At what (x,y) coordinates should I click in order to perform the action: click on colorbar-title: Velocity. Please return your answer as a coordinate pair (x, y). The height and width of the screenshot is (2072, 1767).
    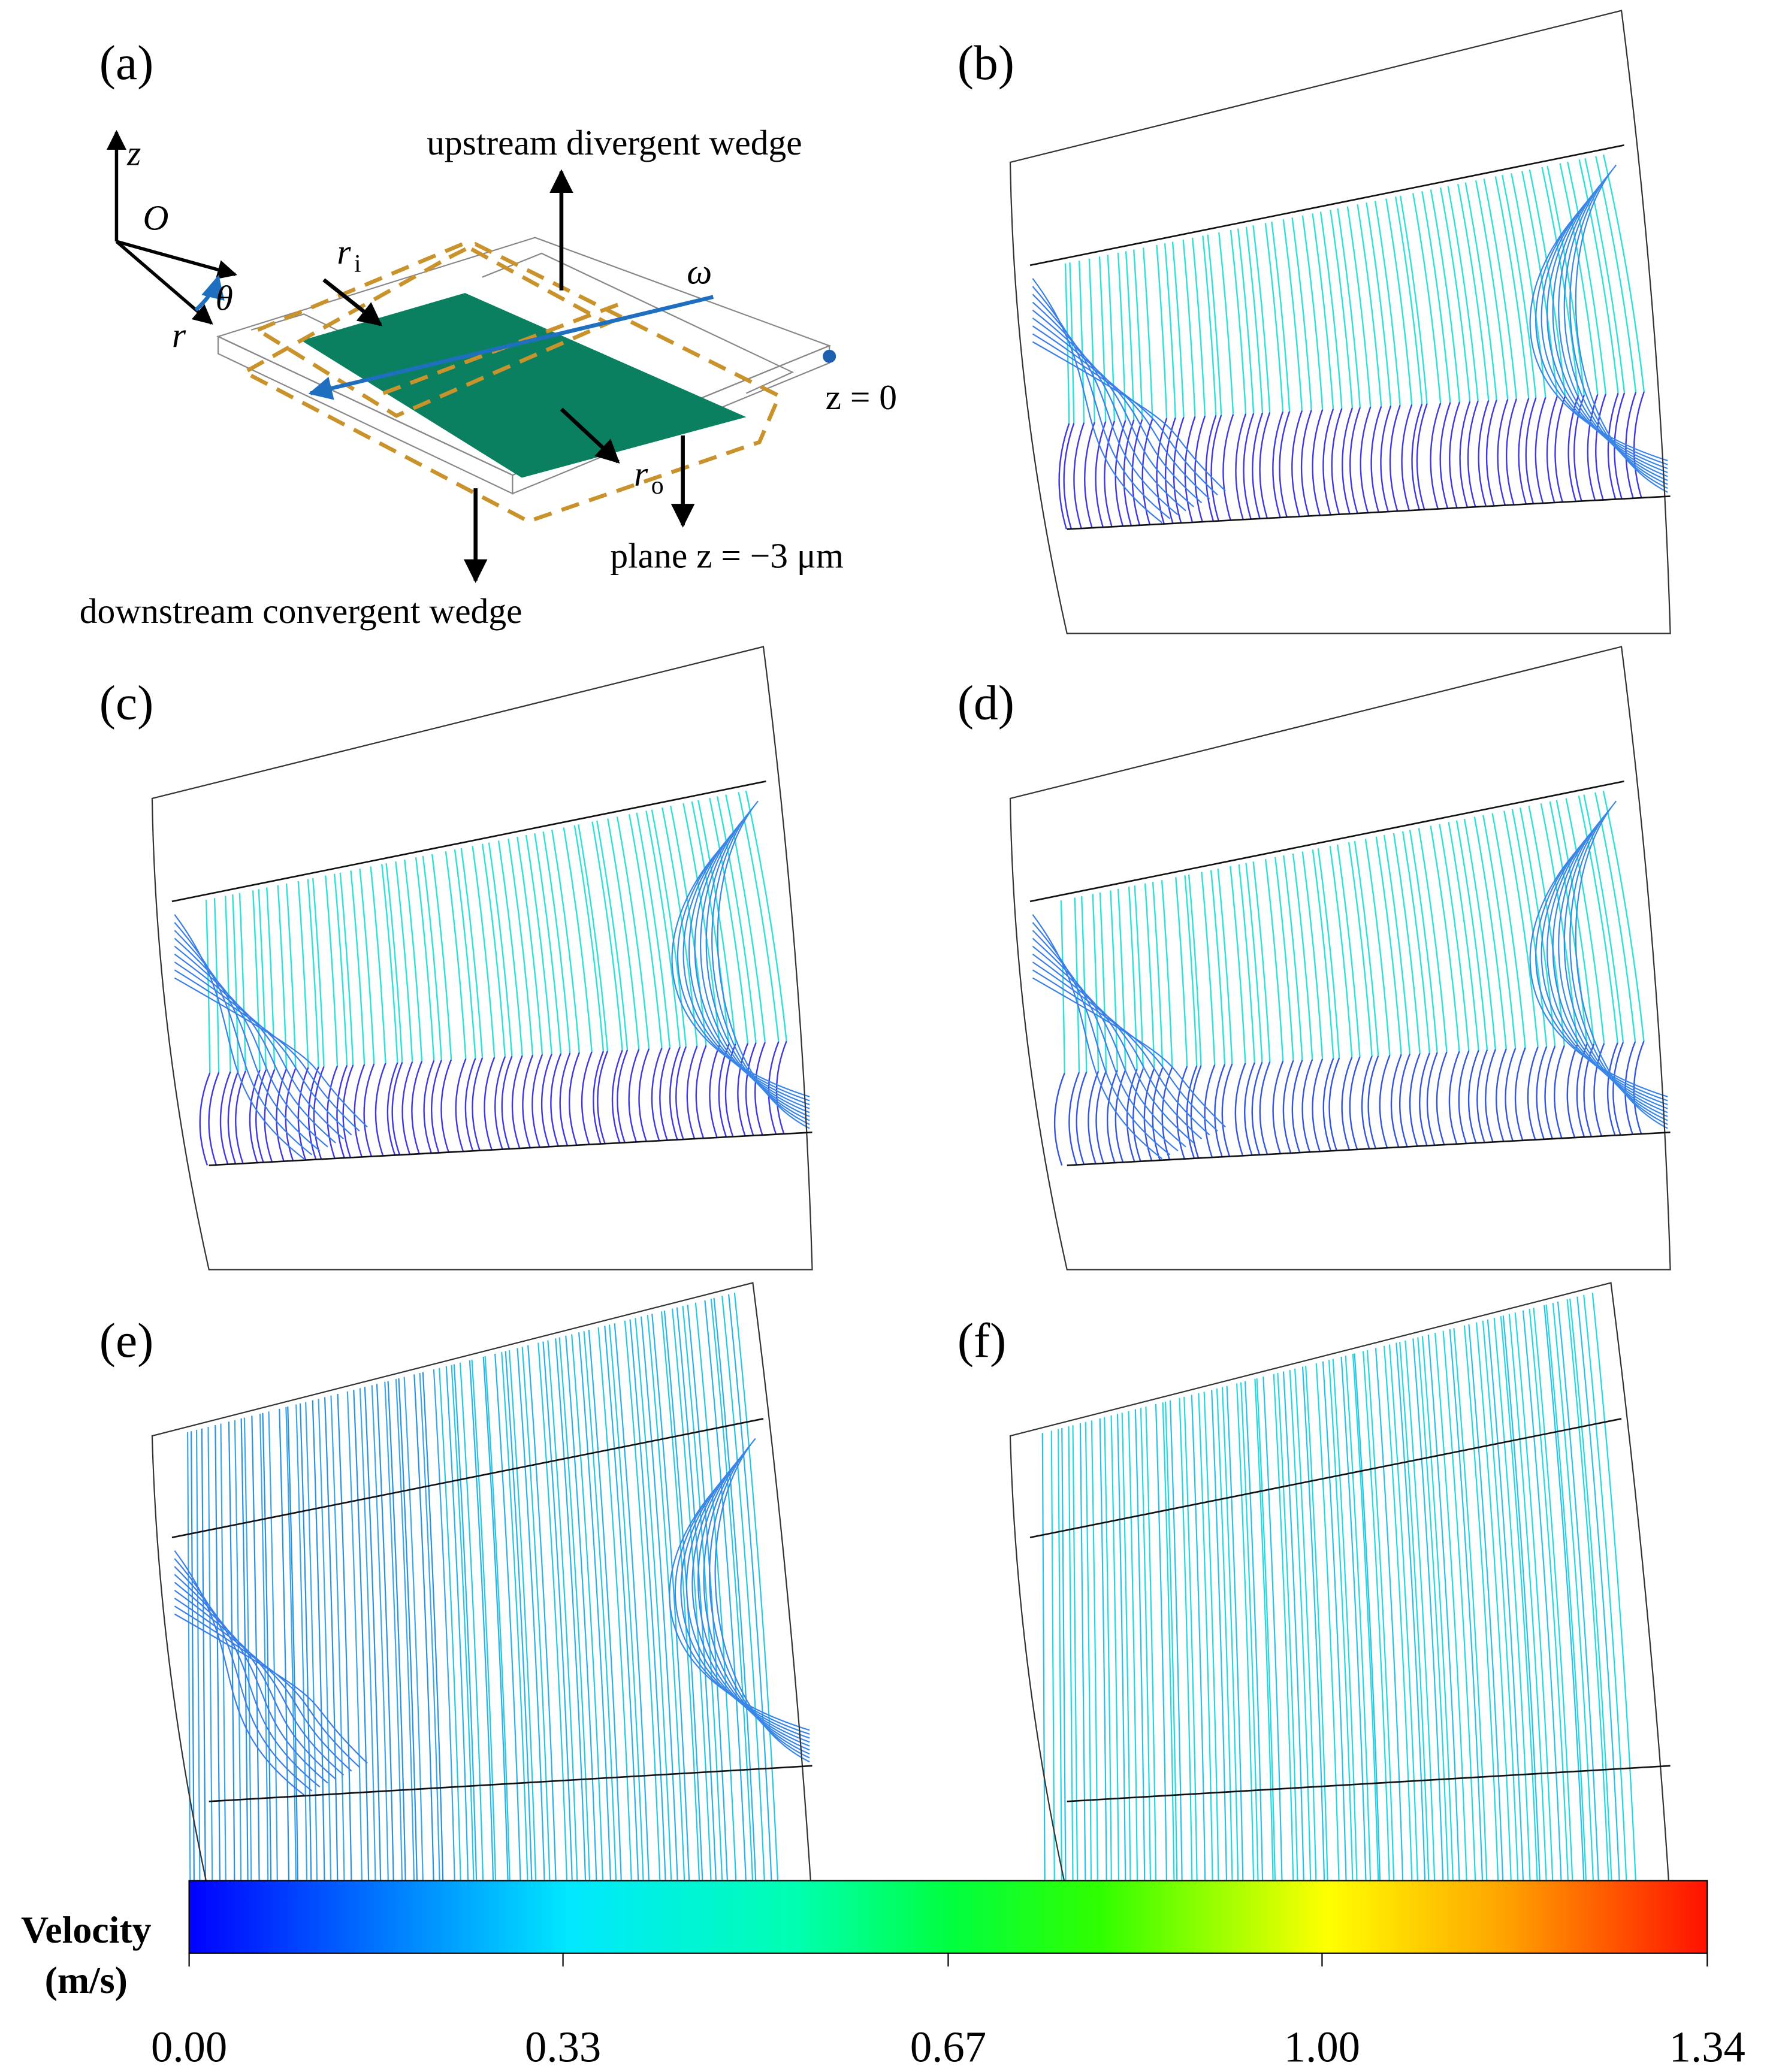
    Looking at the image, I should click on (86, 1929).